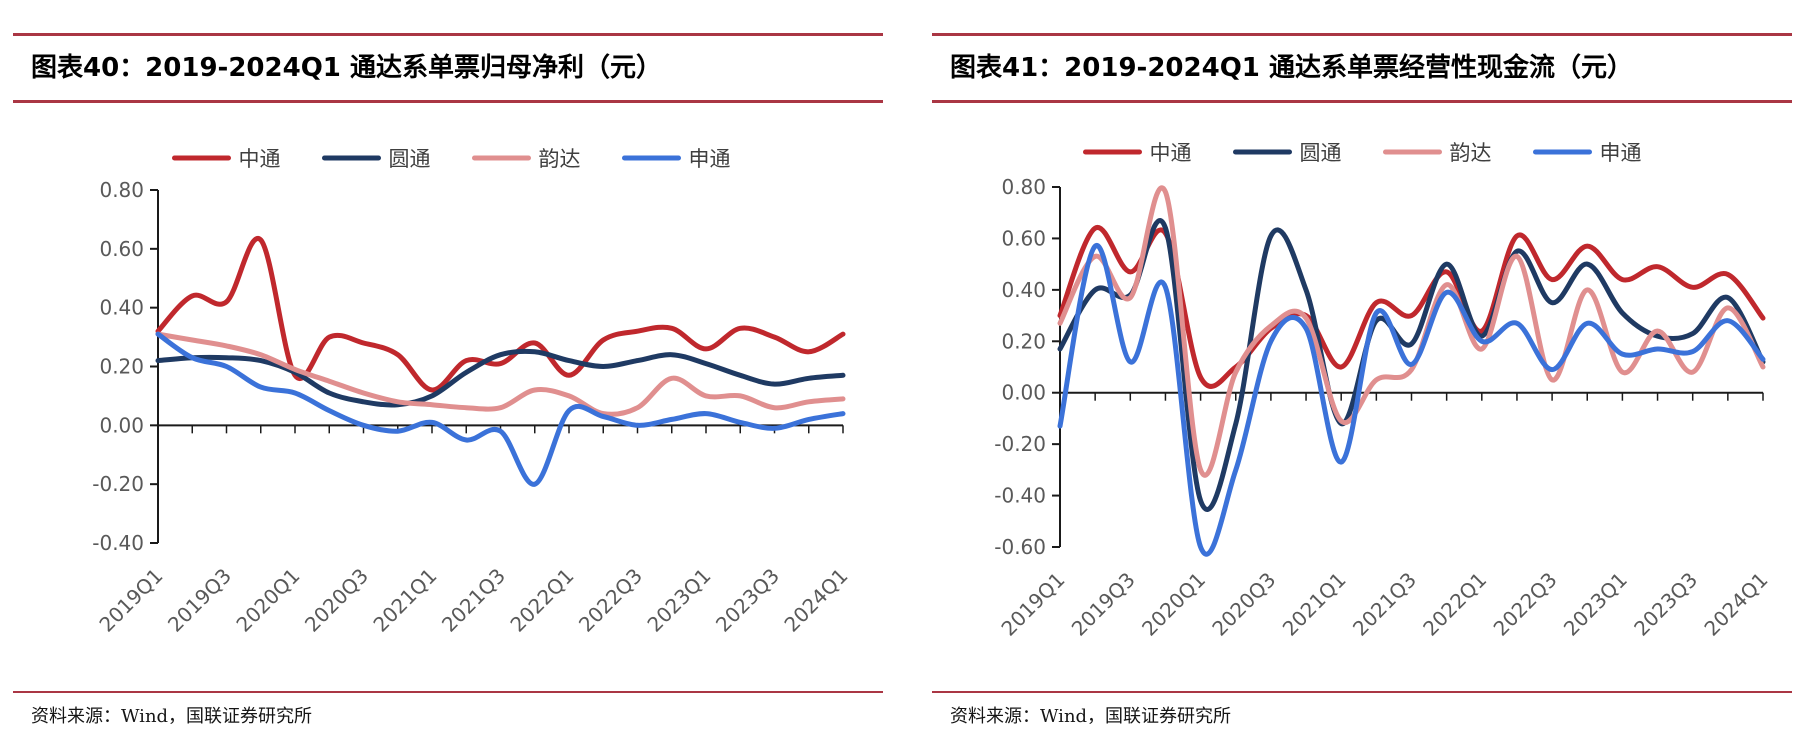 This screenshot has width=1804, height=747. I want to click on figure-title: 图表41：2019-2024Q1 通达系单票经营性现金流（元）, so click(1291, 68).